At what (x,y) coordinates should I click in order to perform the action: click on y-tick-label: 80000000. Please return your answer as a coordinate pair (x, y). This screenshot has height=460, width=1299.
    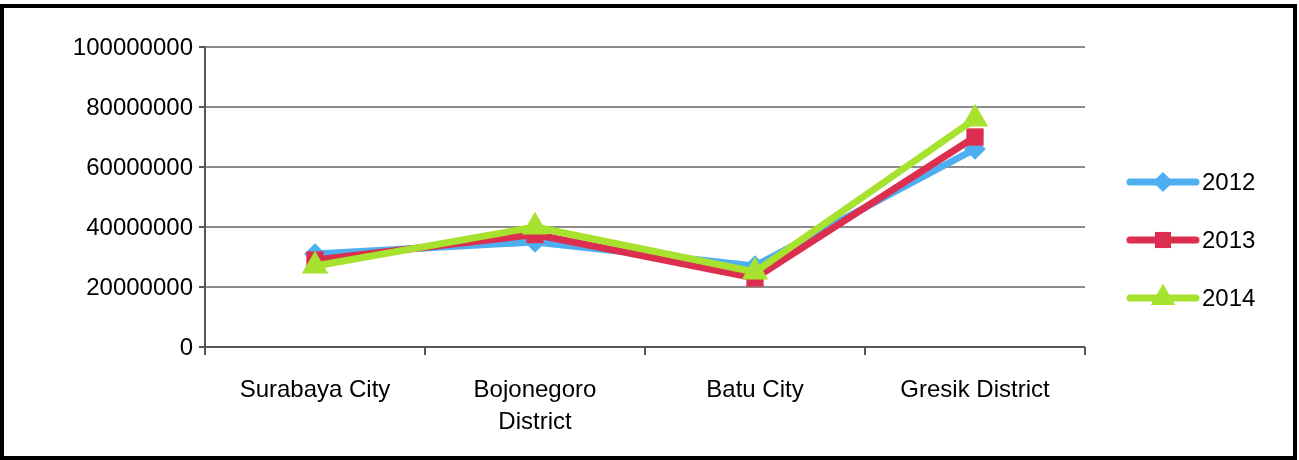
    Looking at the image, I should click on (139, 107).